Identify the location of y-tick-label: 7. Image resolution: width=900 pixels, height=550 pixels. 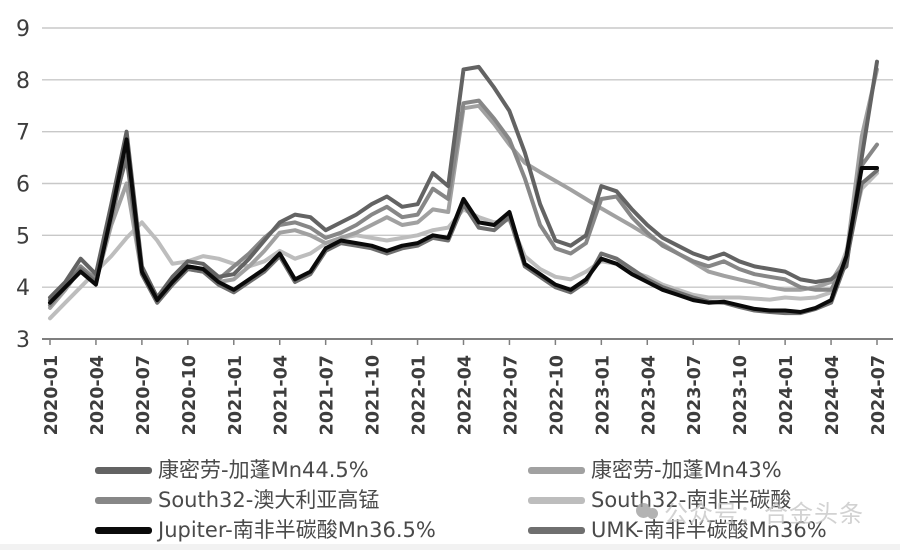
(23, 133).